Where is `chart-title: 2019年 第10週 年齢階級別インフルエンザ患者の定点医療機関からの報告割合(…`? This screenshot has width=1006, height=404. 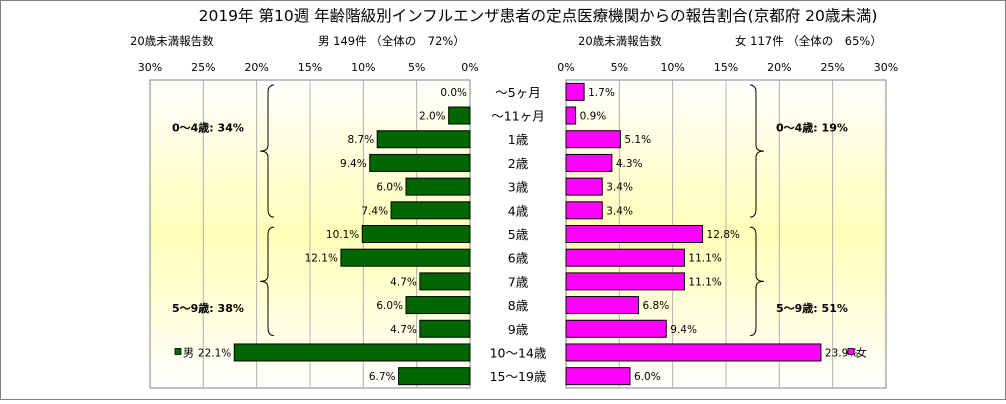
chart-title: 2019年 第10週 年齢階級別インフルエンザ患者の定点医療機関からの報告割合(… is located at coordinates (538, 16).